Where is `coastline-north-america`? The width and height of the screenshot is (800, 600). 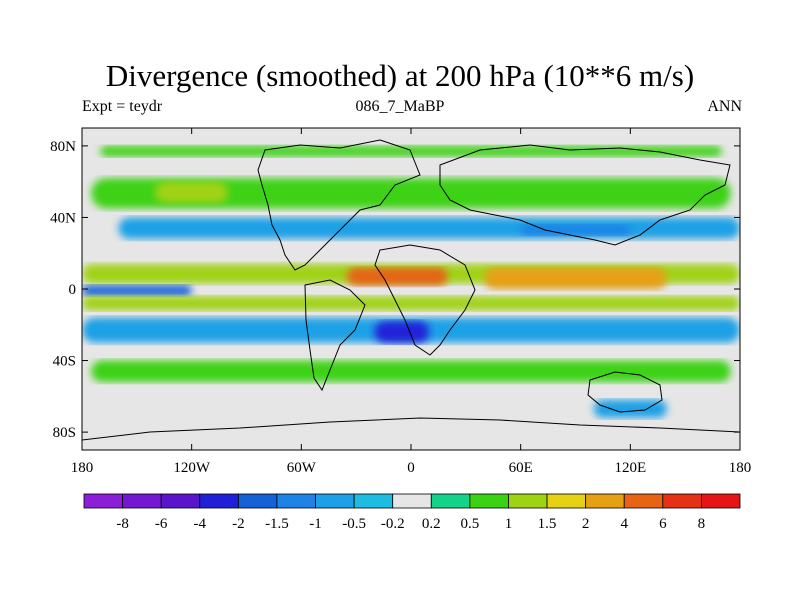
coastline-north-america is located at coordinates (339, 205).